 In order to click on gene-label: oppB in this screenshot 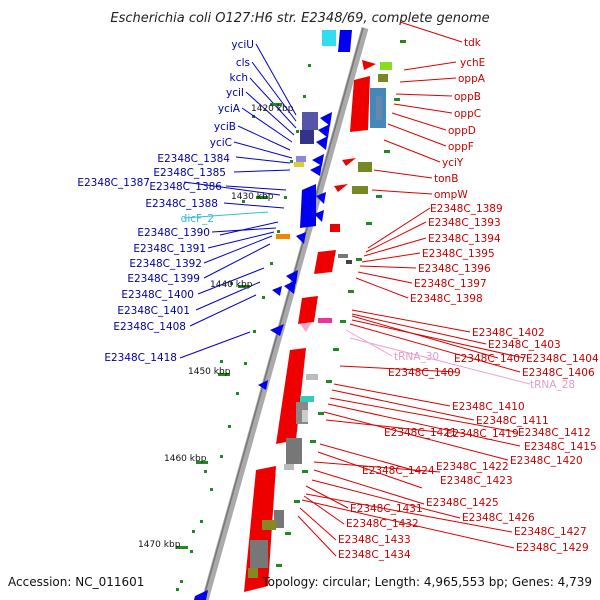, I will do `click(467, 97)`.